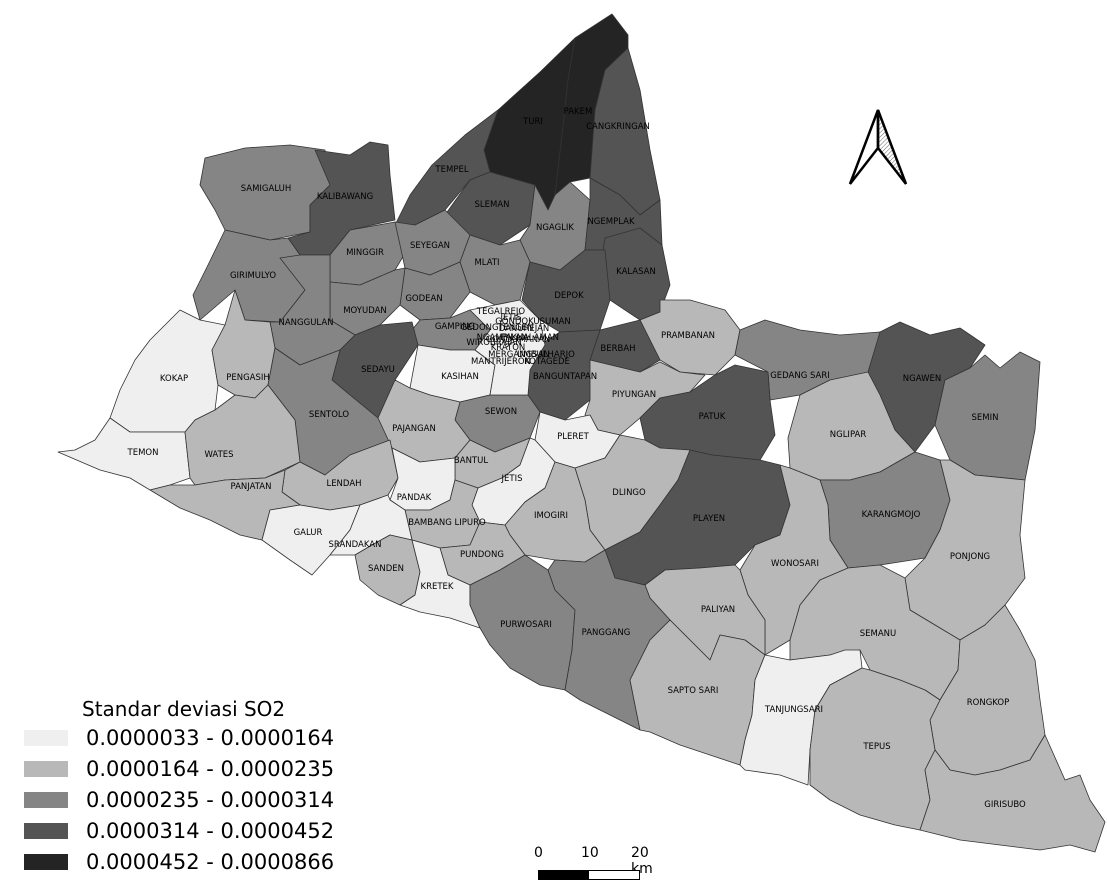 The image size is (1107, 883). I want to click on legend-label: 0.0000033 - 0.0000164, so click(210, 737).